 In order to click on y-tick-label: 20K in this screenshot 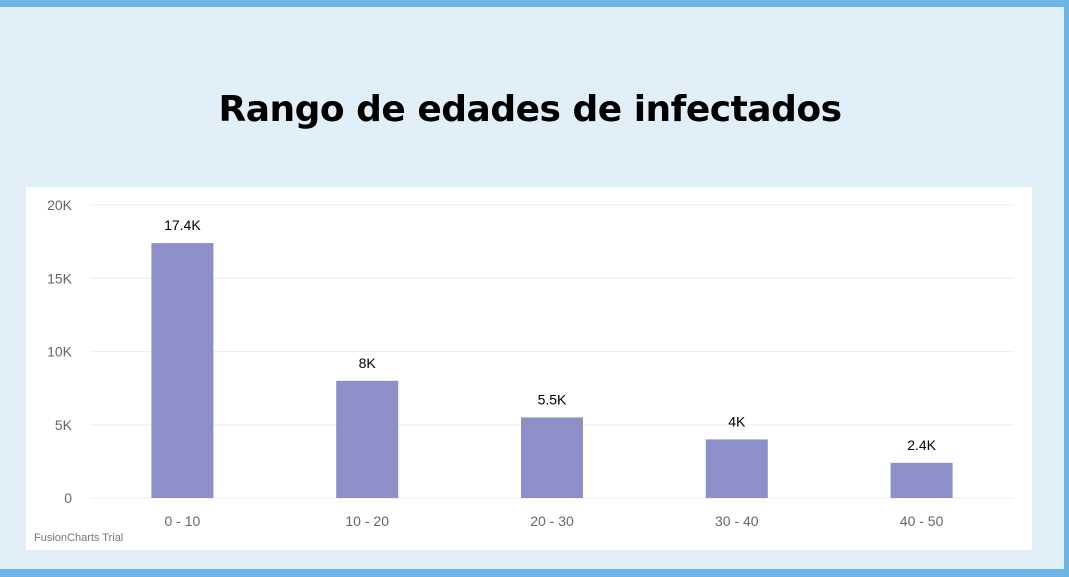, I will do `click(60, 205)`.